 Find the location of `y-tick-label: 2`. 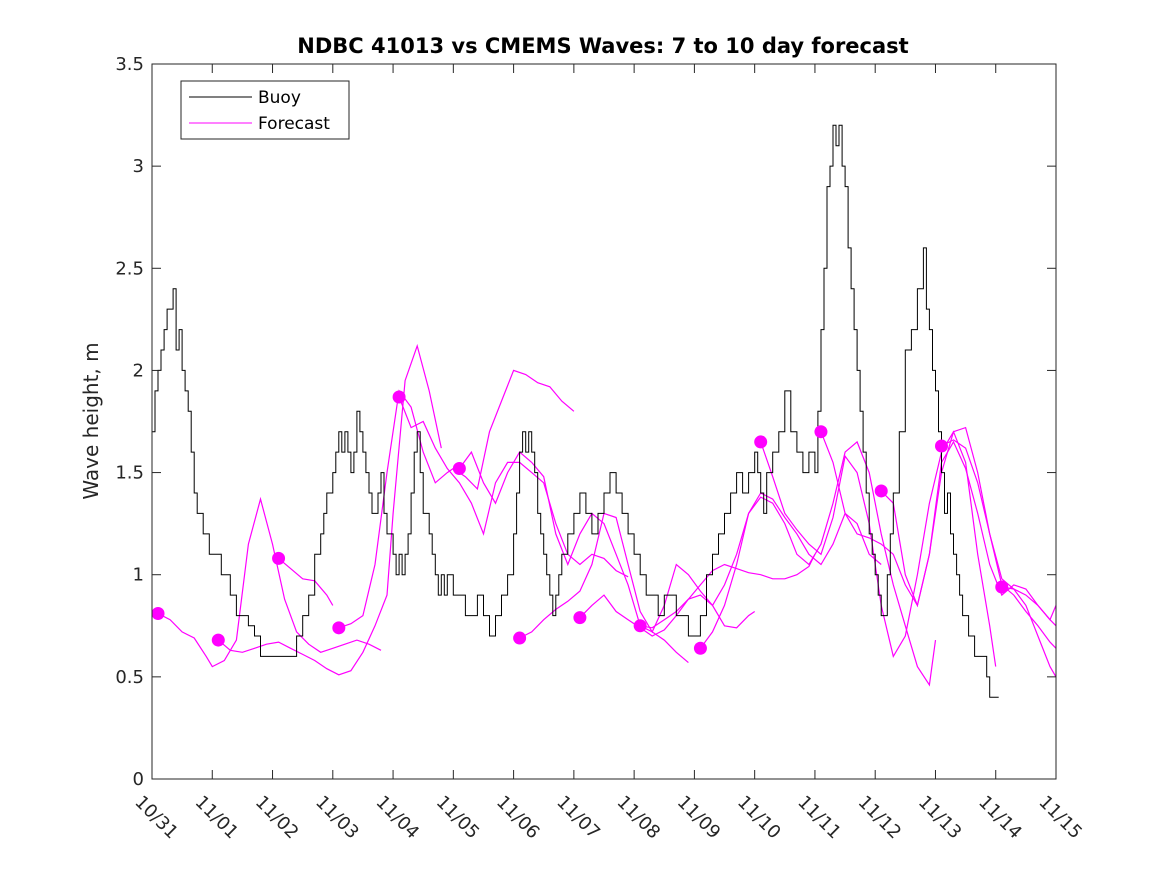

y-tick-label: 2 is located at coordinates (138, 370).